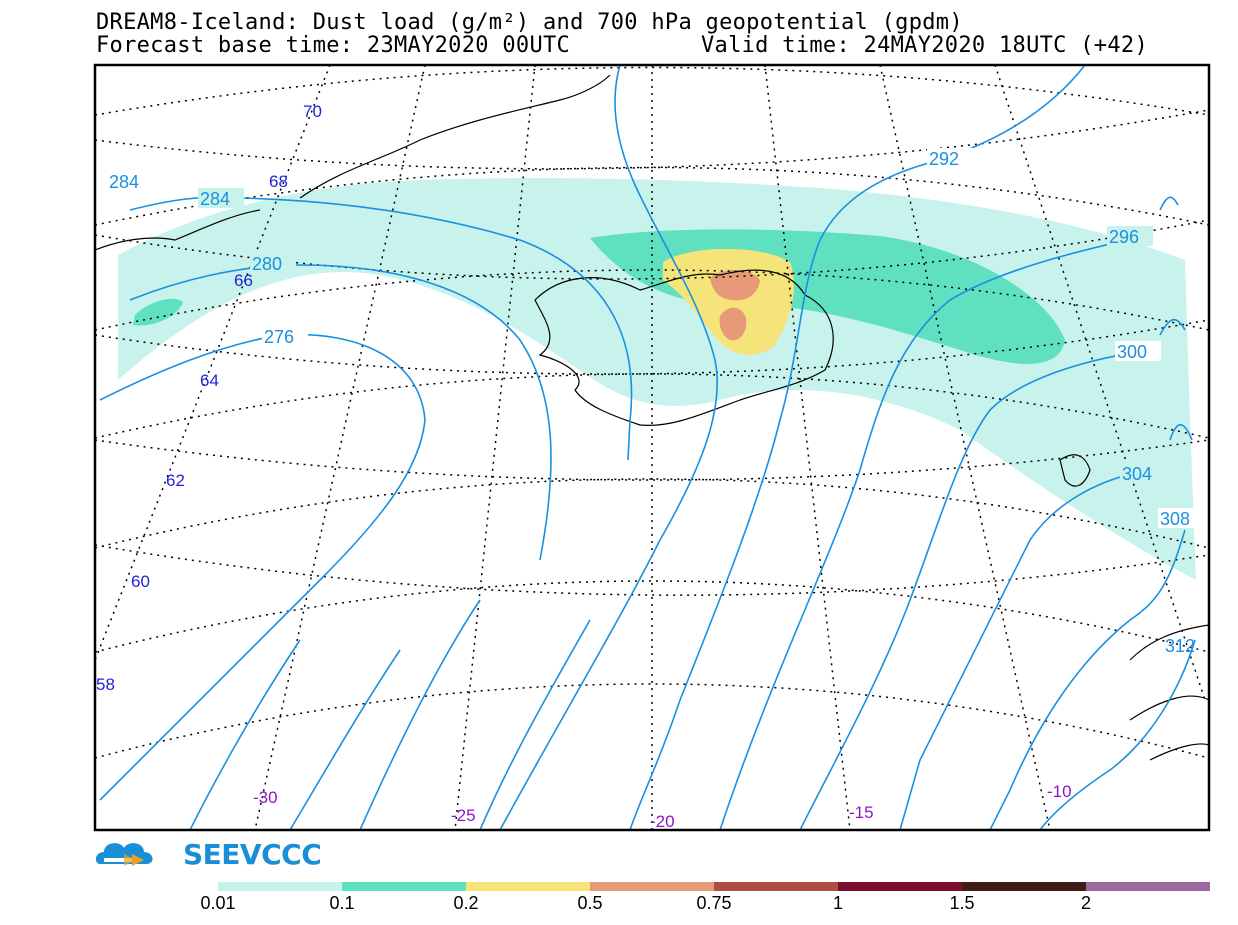 The width and height of the screenshot is (1238, 925). Describe the element at coordinates (312, 111) in the screenshot. I see `latitude-label: 70` at that location.